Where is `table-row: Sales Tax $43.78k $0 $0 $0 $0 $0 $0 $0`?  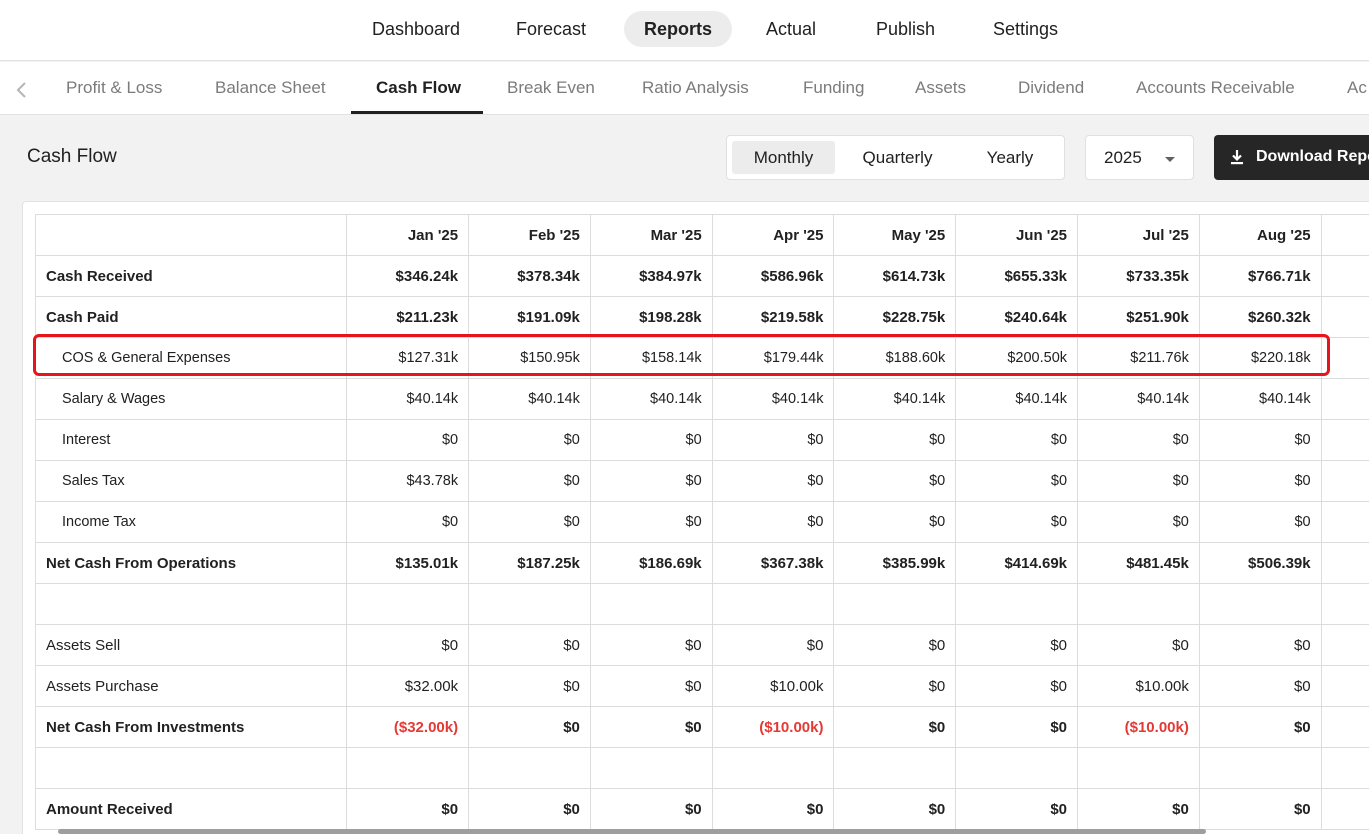
table-row: Sales Tax $43.78k $0 $0 $0 $0 $0 $0 $0 is located at coordinates (701, 481).